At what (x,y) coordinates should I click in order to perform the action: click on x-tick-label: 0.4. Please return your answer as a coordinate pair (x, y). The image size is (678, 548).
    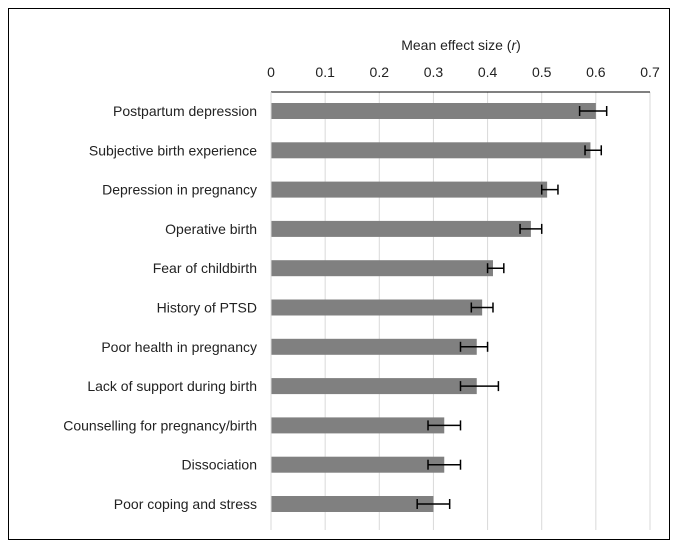
    Looking at the image, I should click on (488, 72).